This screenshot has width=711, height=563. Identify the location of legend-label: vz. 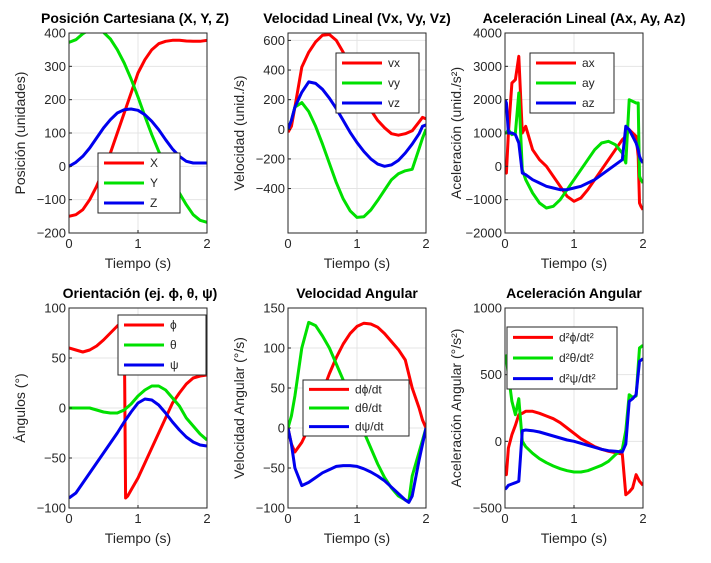
(394, 103).